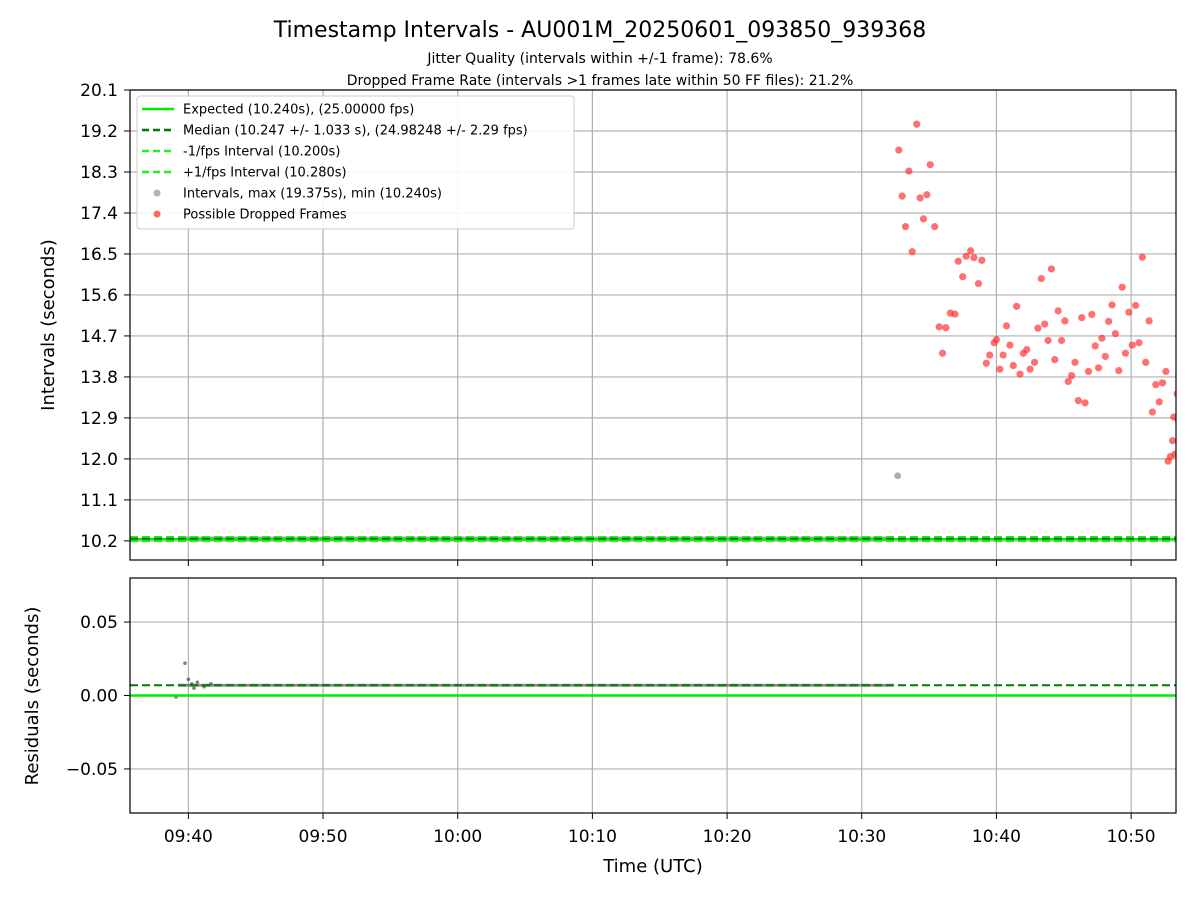 This screenshot has height=900, width=1200. Describe the element at coordinates (653, 680) in the screenshot. I see `residuals-series` at that location.